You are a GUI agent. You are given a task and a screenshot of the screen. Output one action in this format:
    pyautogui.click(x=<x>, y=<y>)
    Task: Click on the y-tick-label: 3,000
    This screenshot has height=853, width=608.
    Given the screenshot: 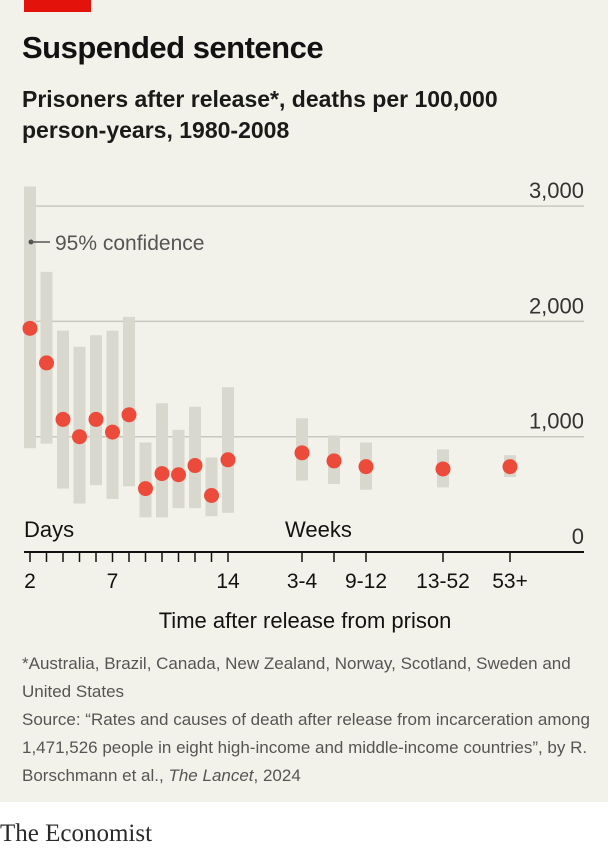 What is the action you would take?
    pyautogui.click(x=556, y=190)
    